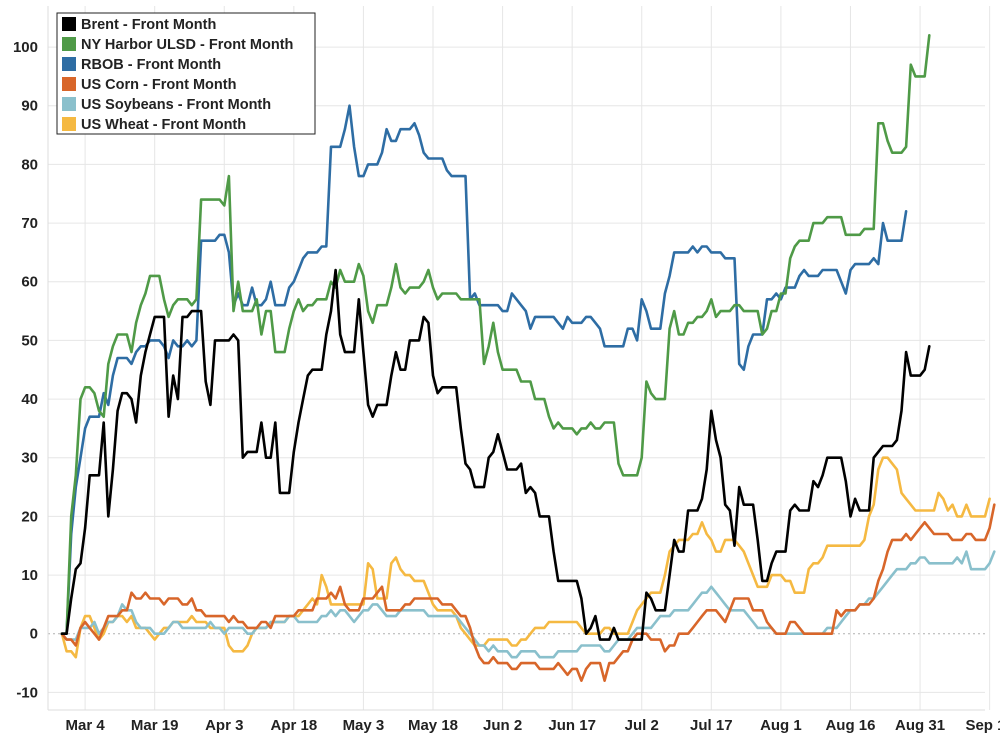  Describe the element at coordinates (642, 725) in the screenshot. I see `x-tick-label: Jul 2` at that location.